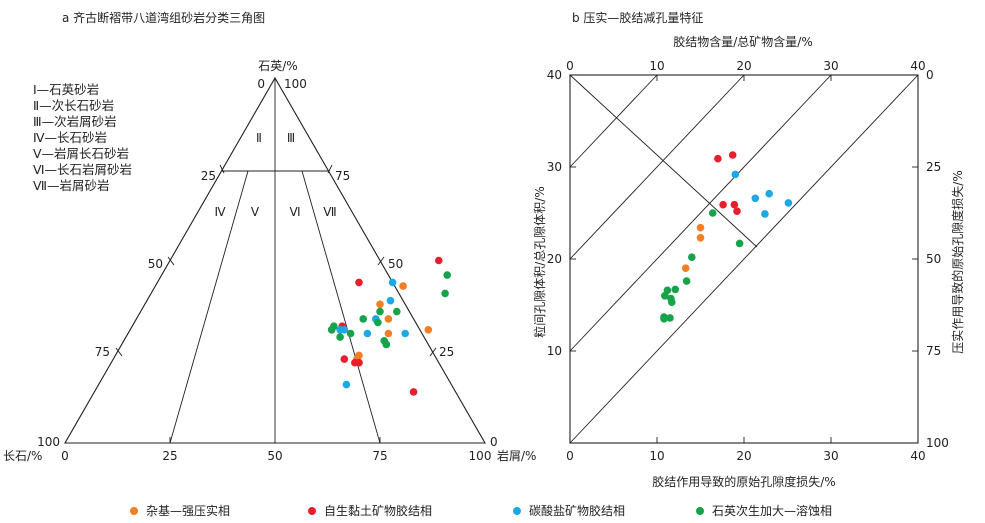 The image size is (985, 523). What do you see at coordinates (188, 510) in the screenshot?
I see `legend-label-matrix: 杂基—强压实相` at bounding box center [188, 510].